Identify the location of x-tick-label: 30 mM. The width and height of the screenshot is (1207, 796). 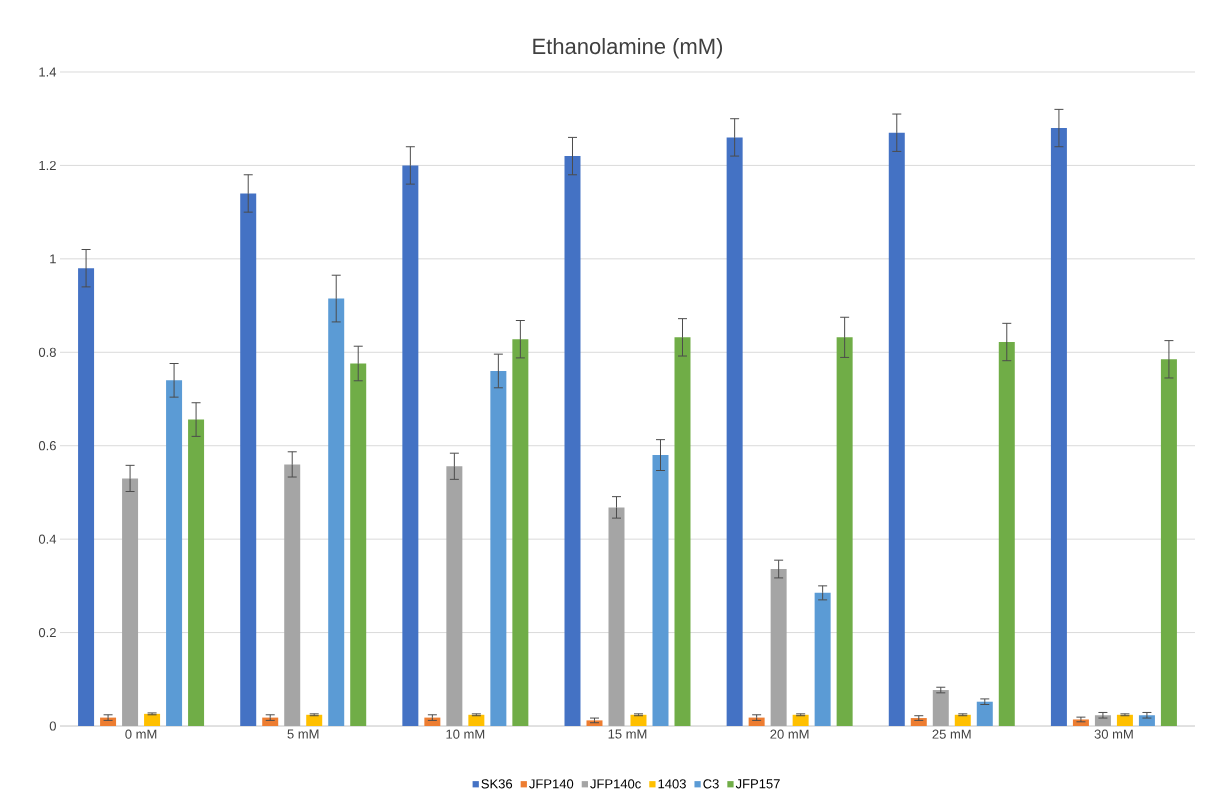
(1113, 734).